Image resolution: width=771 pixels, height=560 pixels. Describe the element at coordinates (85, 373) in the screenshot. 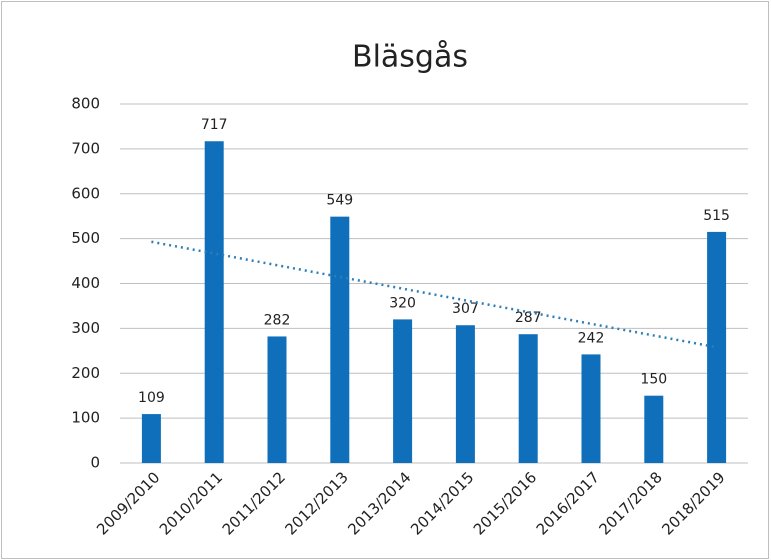

I see `y-tick-label: 200` at that location.